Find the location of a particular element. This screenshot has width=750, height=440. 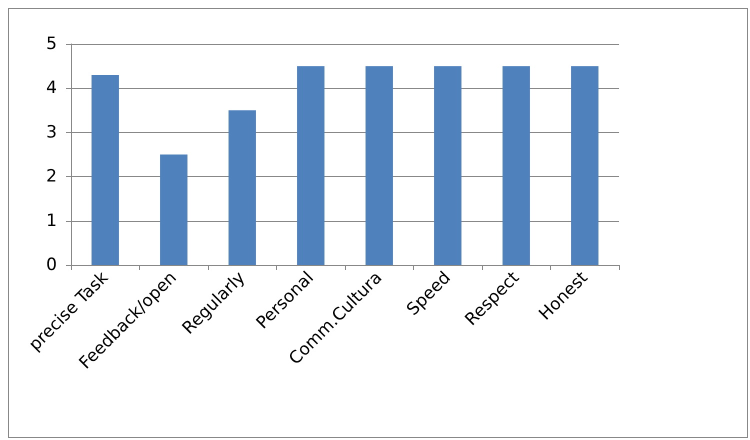

y-tick-label: 5 is located at coordinates (51, 44).